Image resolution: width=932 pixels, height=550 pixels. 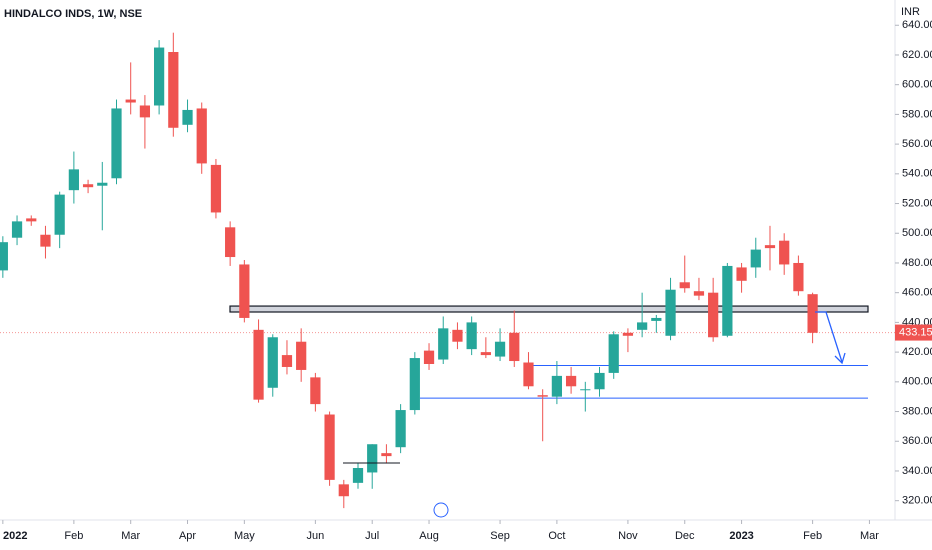 What do you see at coordinates (917, 174) in the screenshot?
I see `y-tick-label: 540.00` at bounding box center [917, 174].